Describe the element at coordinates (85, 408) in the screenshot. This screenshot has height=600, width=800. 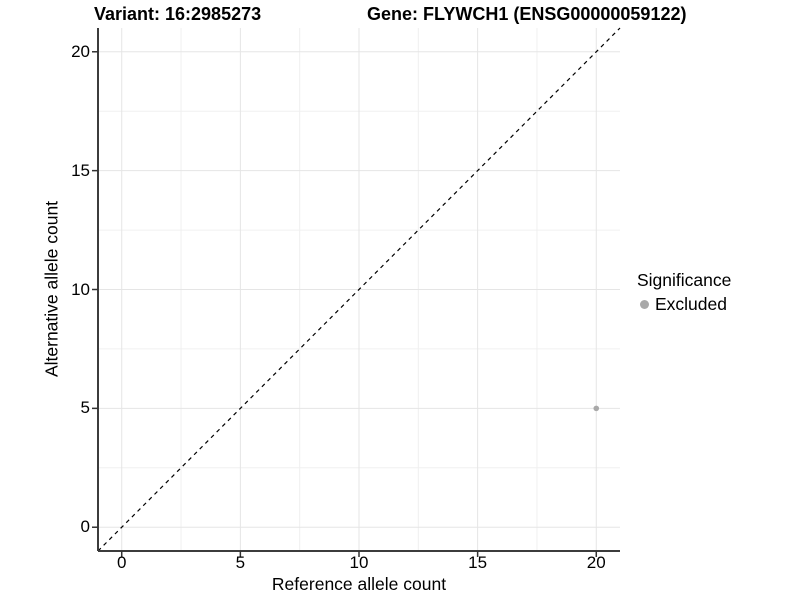
I see `y-tick-label: 5` at that location.